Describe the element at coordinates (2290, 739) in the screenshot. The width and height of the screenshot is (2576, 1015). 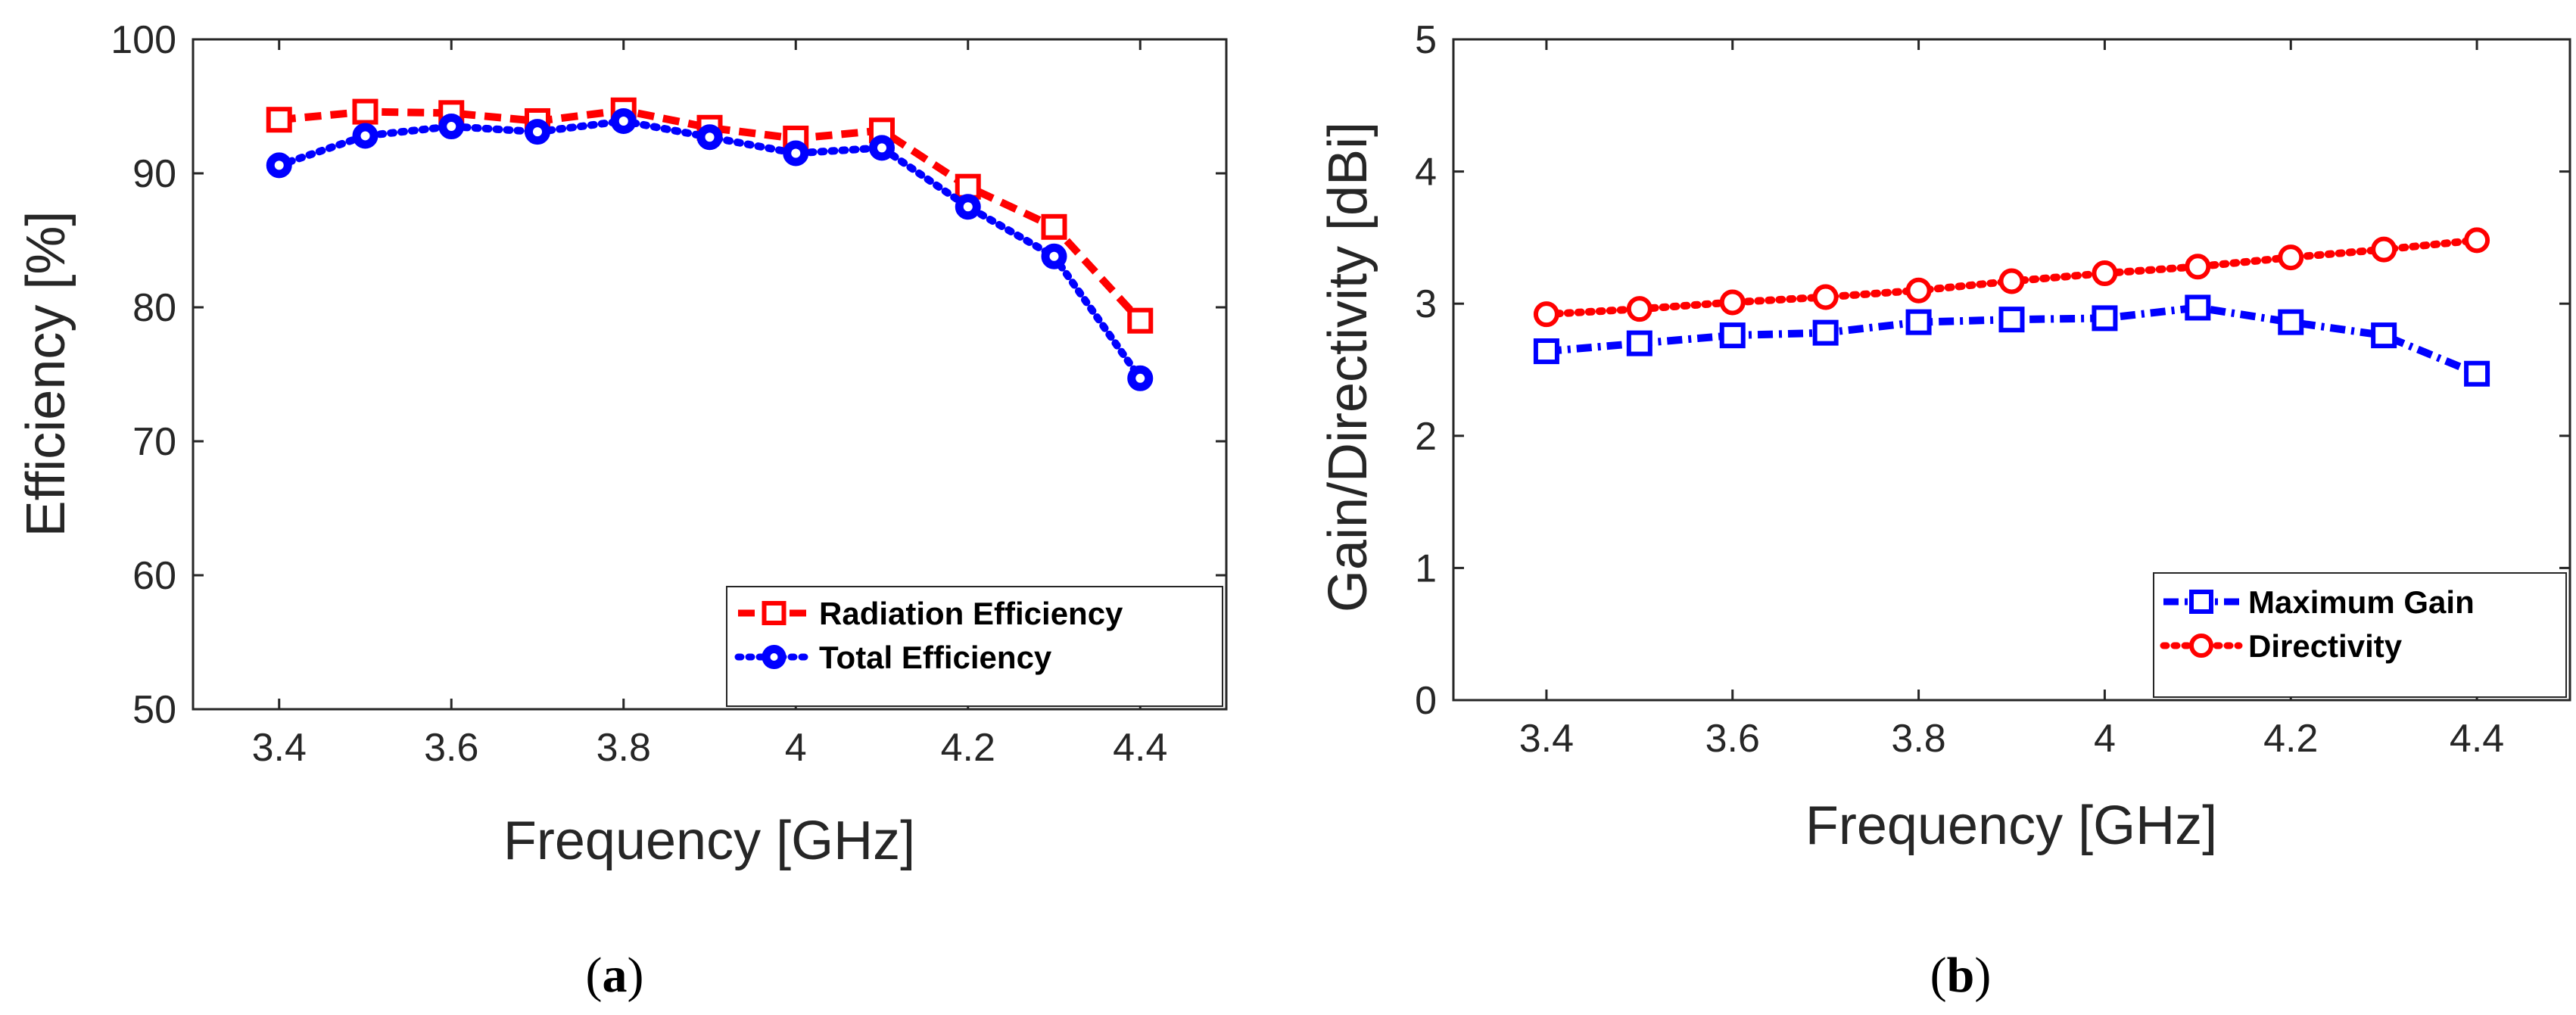
I see `x-tick-label-b: 4.2` at that location.